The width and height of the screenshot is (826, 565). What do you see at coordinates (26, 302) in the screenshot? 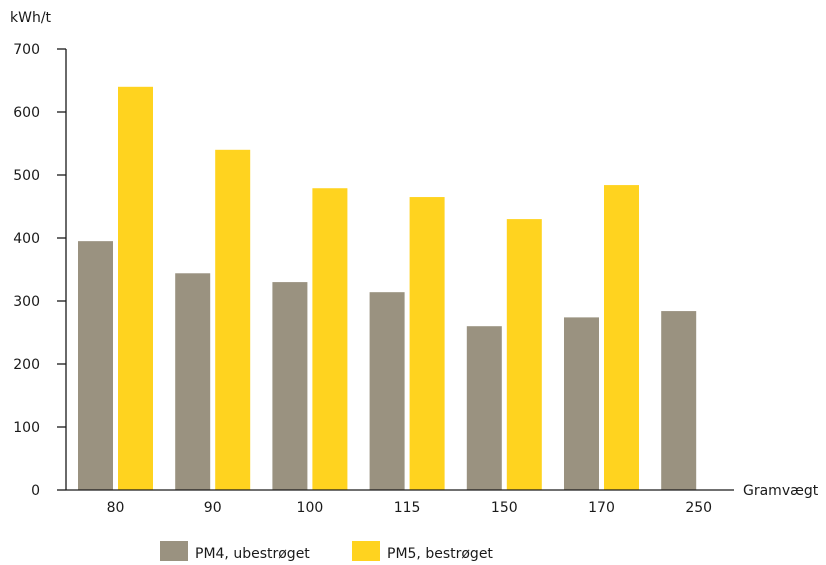
I see `y-tick-label: 300` at bounding box center [26, 302].